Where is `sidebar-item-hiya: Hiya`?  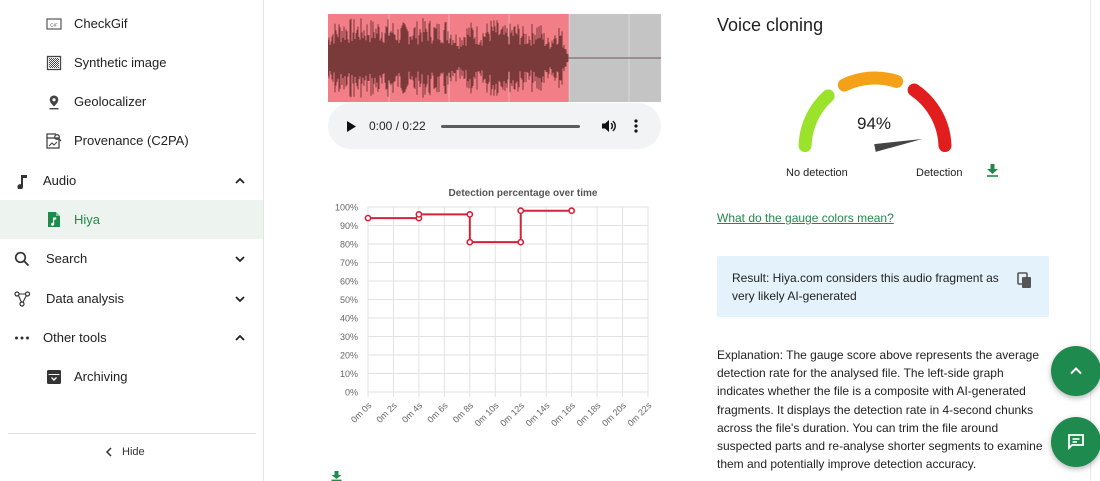
sidebar-item-hiya: Hiya is located at coordinates (131, 219).